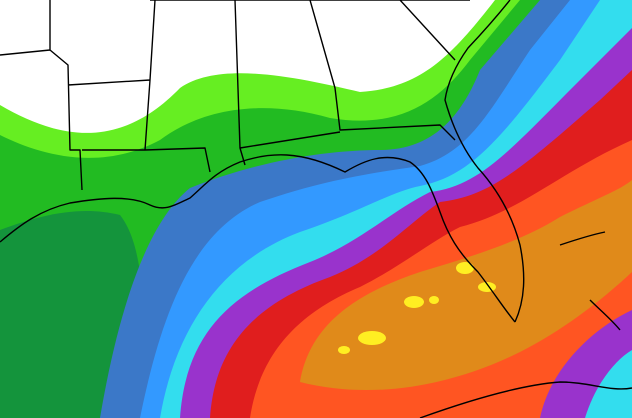 This screenshot has width=632, height=418. What do you see at coordinates (525, 399) in the screenshot?
I see `cuba-coast` at bounding box center [525, 399].